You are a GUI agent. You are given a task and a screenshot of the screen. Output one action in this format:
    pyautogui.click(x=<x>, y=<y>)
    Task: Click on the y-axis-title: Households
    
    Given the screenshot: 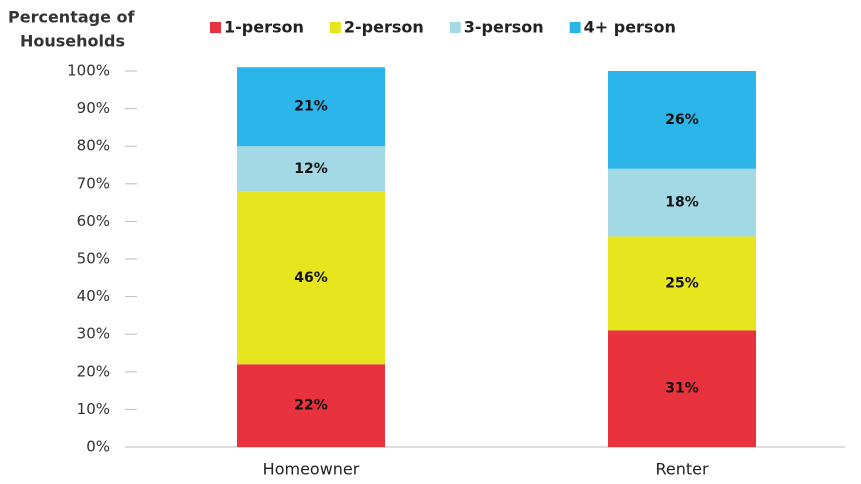 What is the action you would take?
    pyautogui.click(x=72, y=41)
    